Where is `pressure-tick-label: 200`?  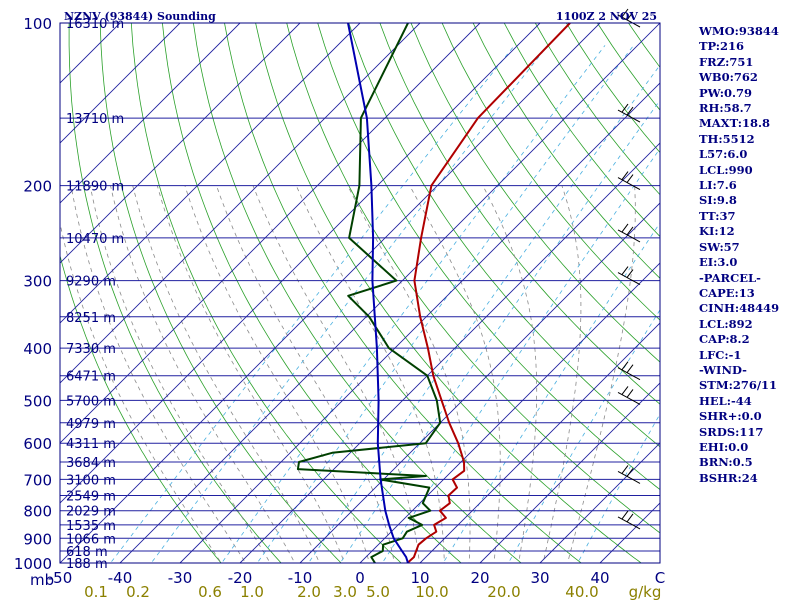
pressure-tick-label: 200 is located at coordinates (37, 187).